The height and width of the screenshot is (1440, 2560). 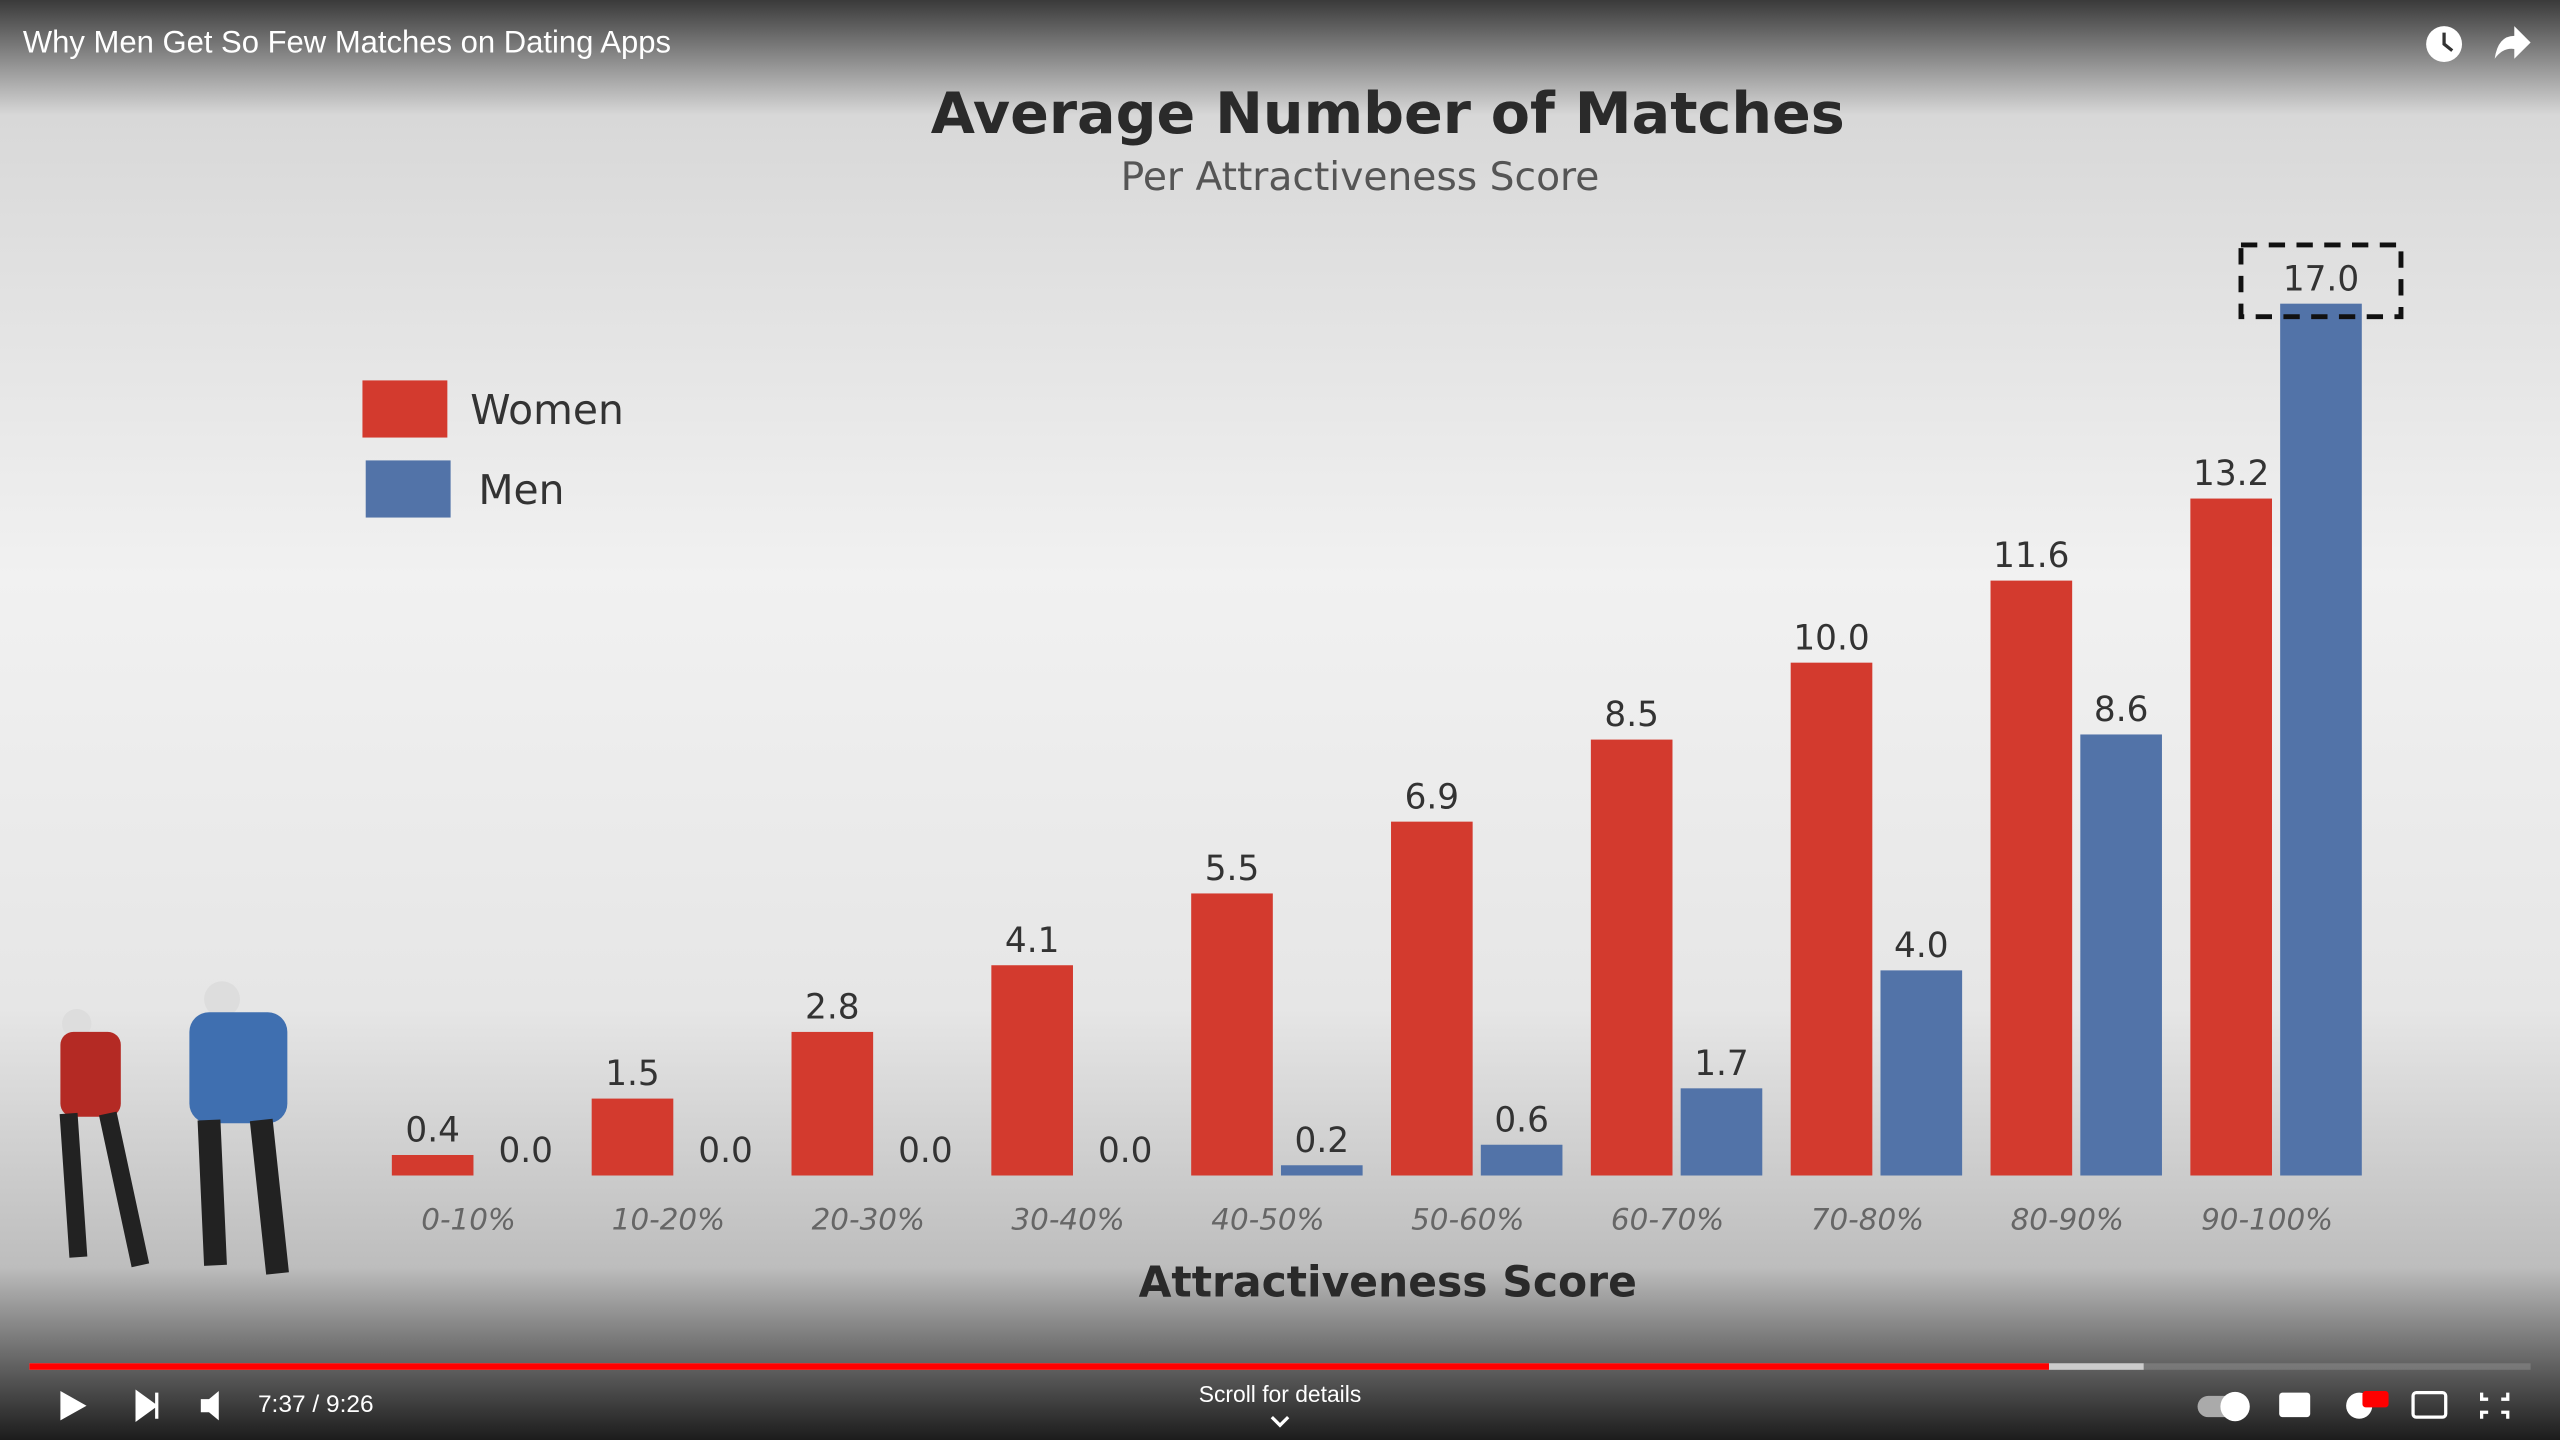 What do you see at coordinates (2295, 1405) in the screenshot?
I see `cc-button` at bounding box center [2295, 1405].